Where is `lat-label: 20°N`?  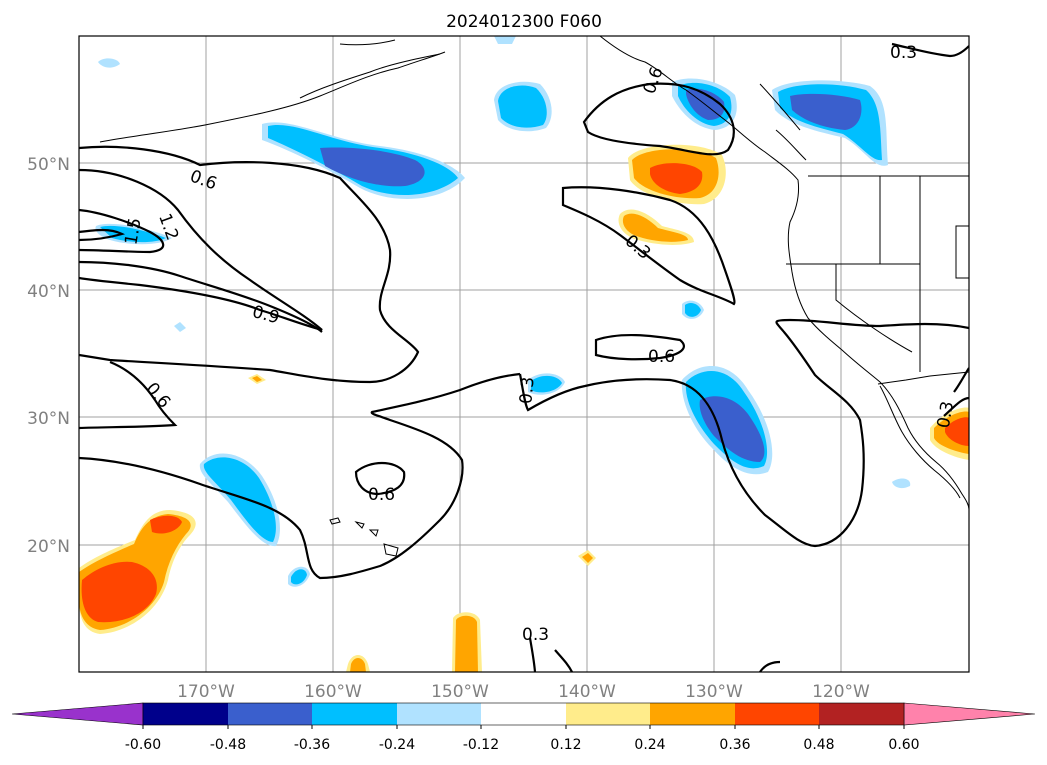
lat-label: 20°N is located at coordinates (48, 547).